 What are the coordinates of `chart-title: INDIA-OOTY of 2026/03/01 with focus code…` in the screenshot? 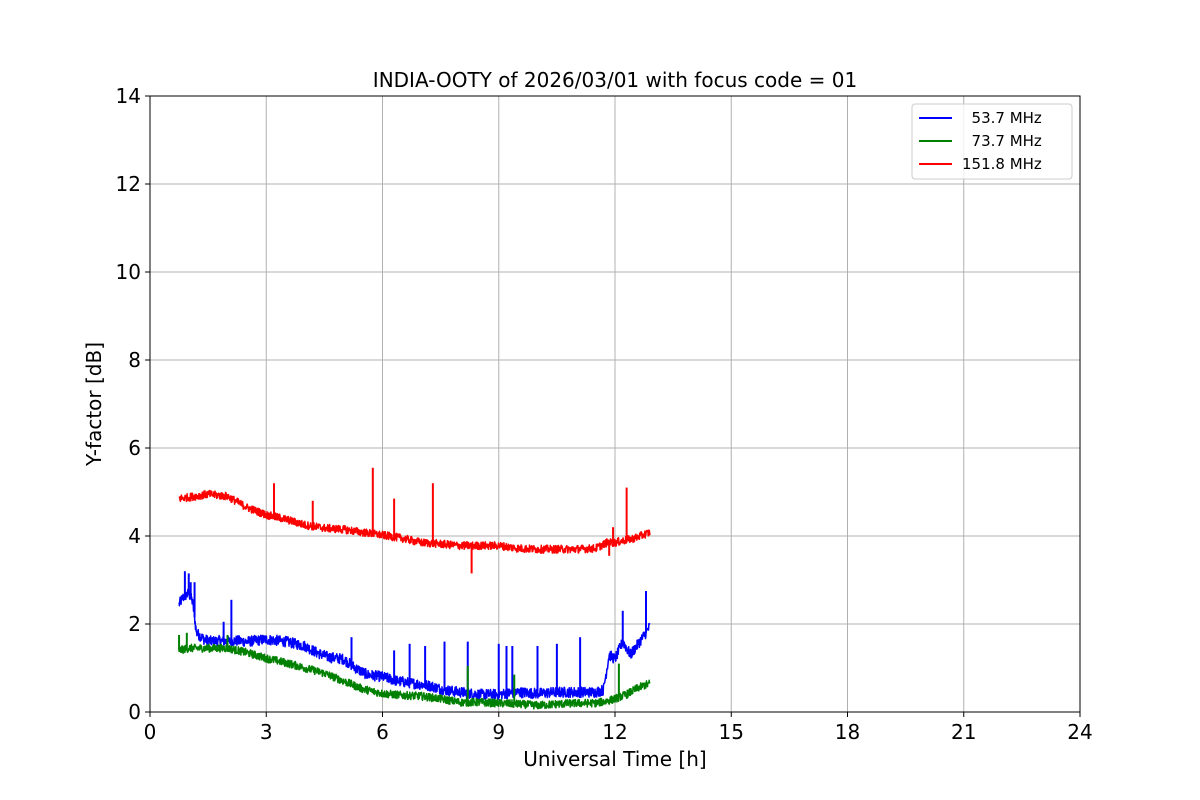 It's located at (615, 80).